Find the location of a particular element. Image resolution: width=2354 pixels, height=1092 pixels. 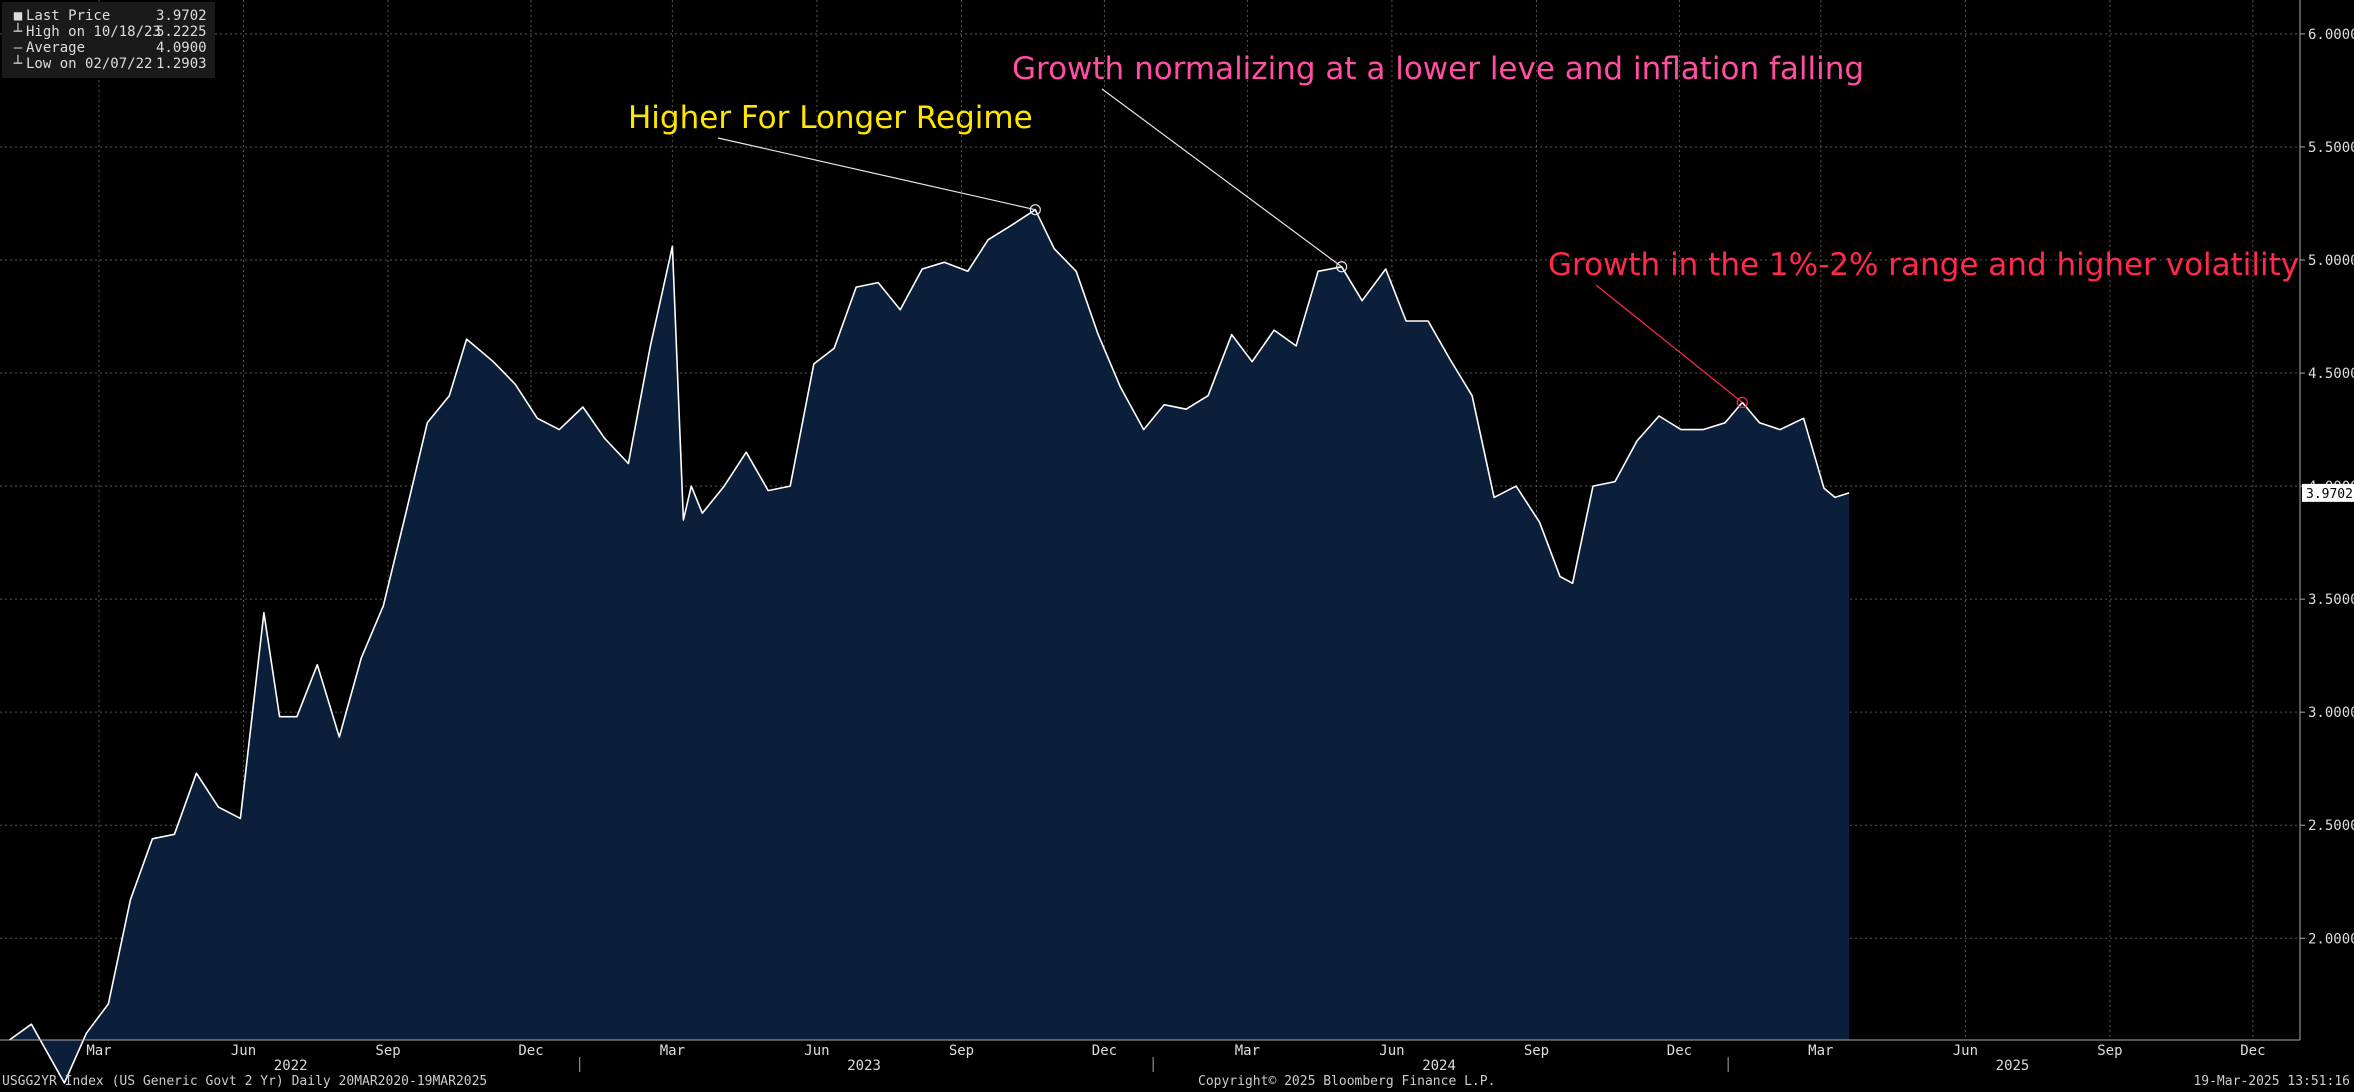

y-tick-label: 5.5000 is located at coordinates (2331, 148).